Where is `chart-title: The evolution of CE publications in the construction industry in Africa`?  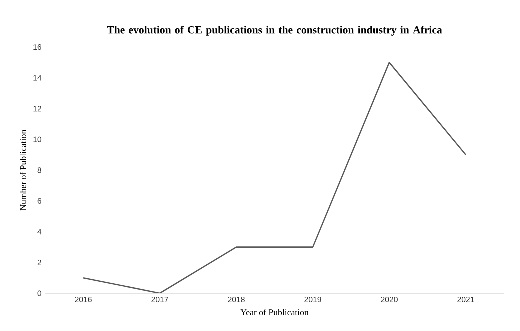
chart-title: The evolution of CE publications in the construction industry in Africa is located at coordinates (274, 31).